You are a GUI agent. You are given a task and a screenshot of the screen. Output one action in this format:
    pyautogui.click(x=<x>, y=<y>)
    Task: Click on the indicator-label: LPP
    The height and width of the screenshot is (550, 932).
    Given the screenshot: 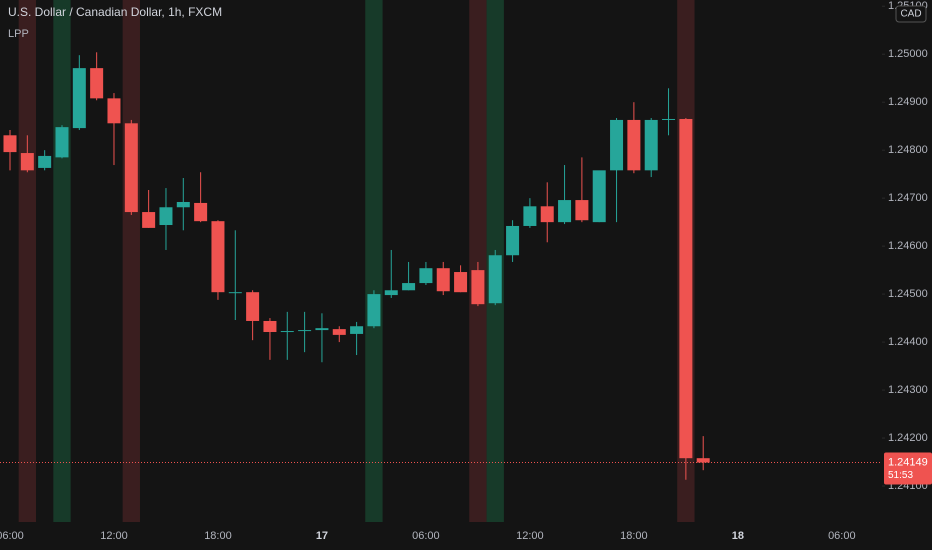 What is the action you would take?
    pyautogui.click(x=18, y=34)
    